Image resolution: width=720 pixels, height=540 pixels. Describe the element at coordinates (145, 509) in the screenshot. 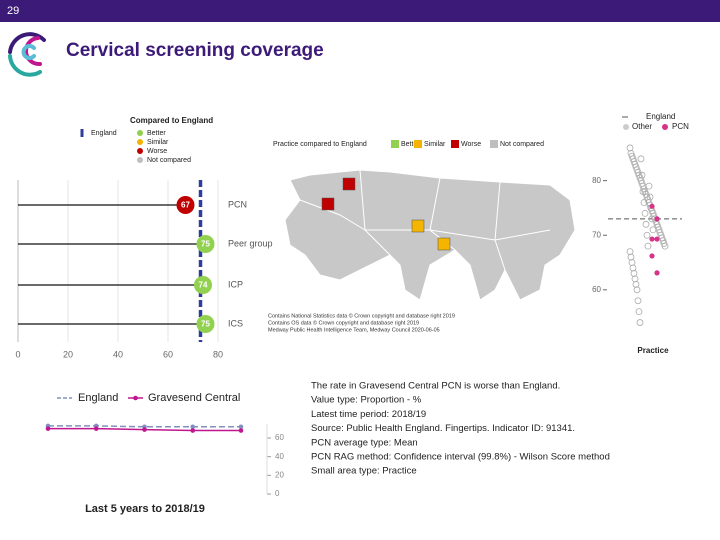

I see `chart-title: Last 5 years to 2018/19` at that location.